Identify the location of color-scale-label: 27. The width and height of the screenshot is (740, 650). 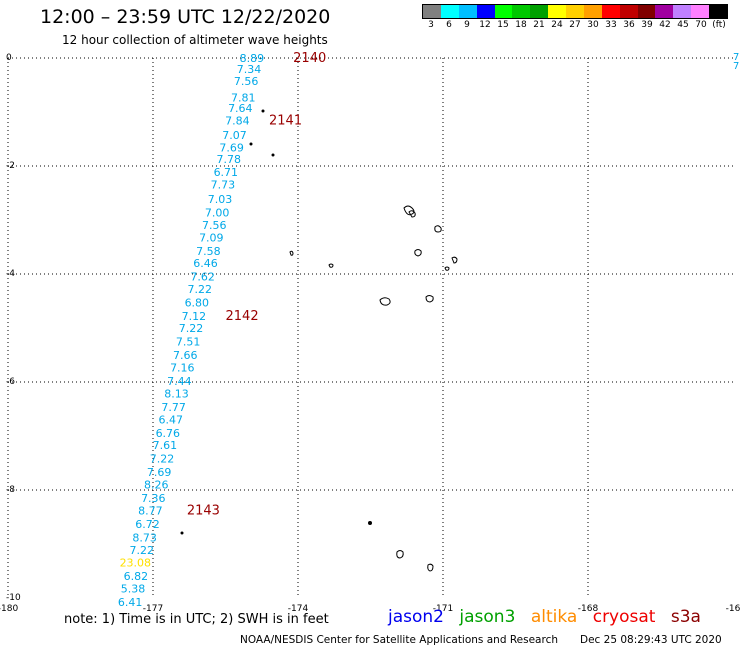
(575, 25).